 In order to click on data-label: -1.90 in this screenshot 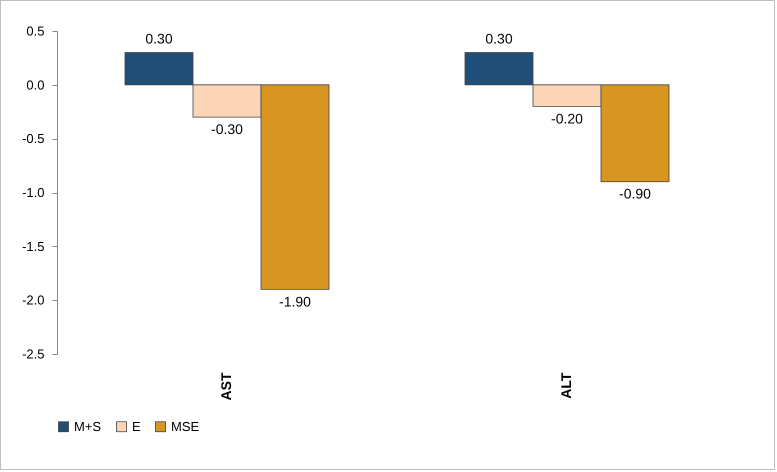, I will do `click(295, 301)`.